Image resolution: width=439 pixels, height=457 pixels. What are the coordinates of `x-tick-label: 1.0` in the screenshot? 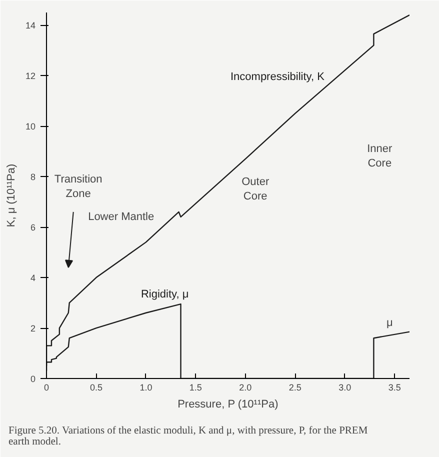 It's located at (146, 387).